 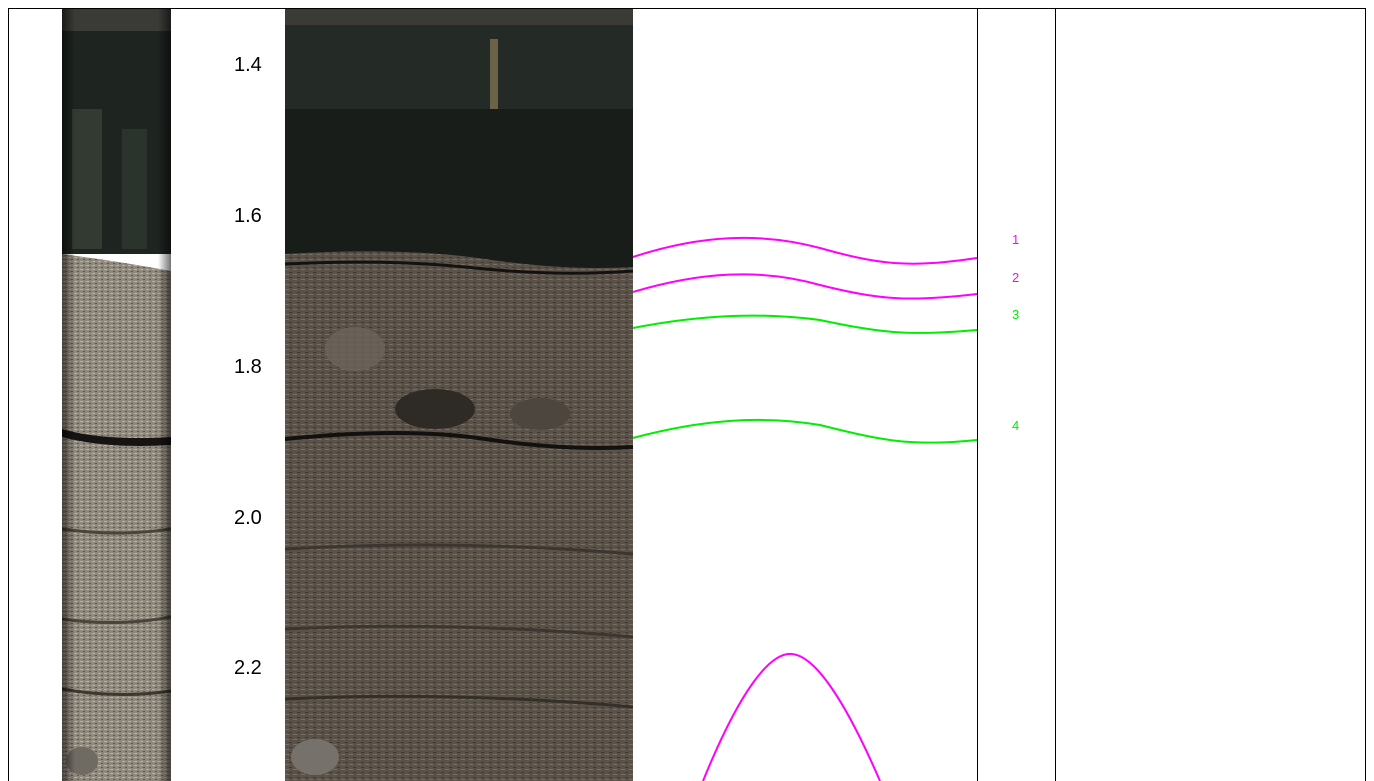 I want to click on depth-label: 1.4, so click(x=248, y=65).